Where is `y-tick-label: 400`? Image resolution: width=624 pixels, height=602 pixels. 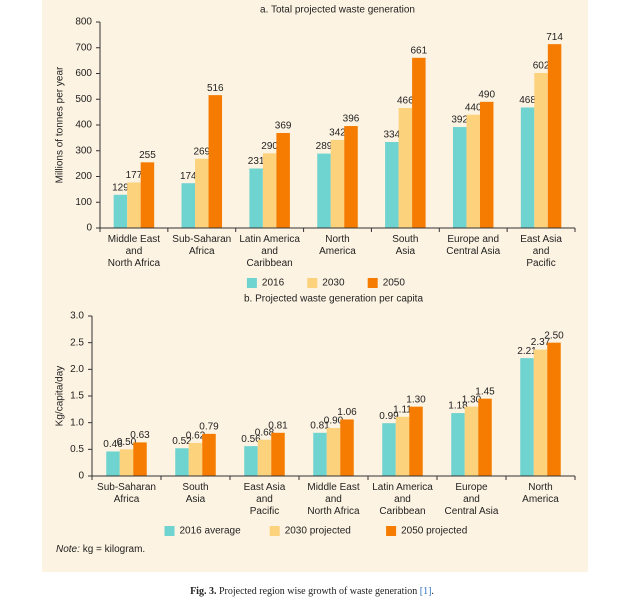
y-tick-label: 400 is located at coordinates (83, 125).